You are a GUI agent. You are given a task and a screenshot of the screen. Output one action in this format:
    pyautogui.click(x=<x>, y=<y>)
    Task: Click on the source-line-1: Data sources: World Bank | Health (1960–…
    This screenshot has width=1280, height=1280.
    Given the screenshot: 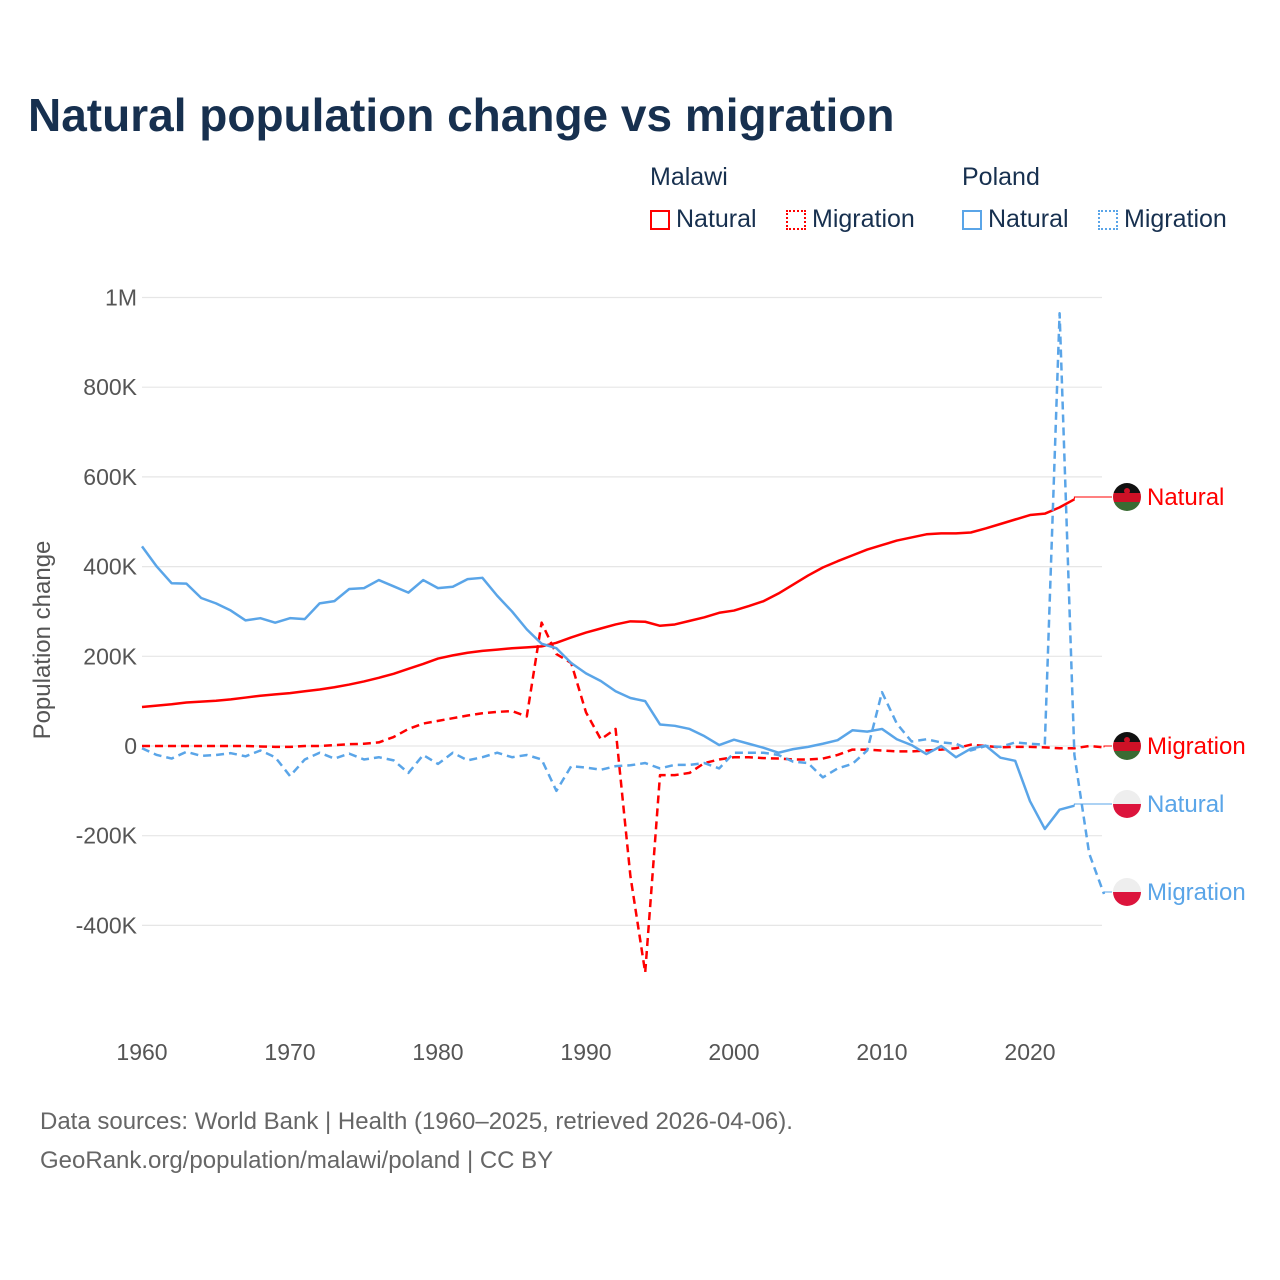 What is the action you would take?
    pyautogui.click(x=416, y=1121)
    